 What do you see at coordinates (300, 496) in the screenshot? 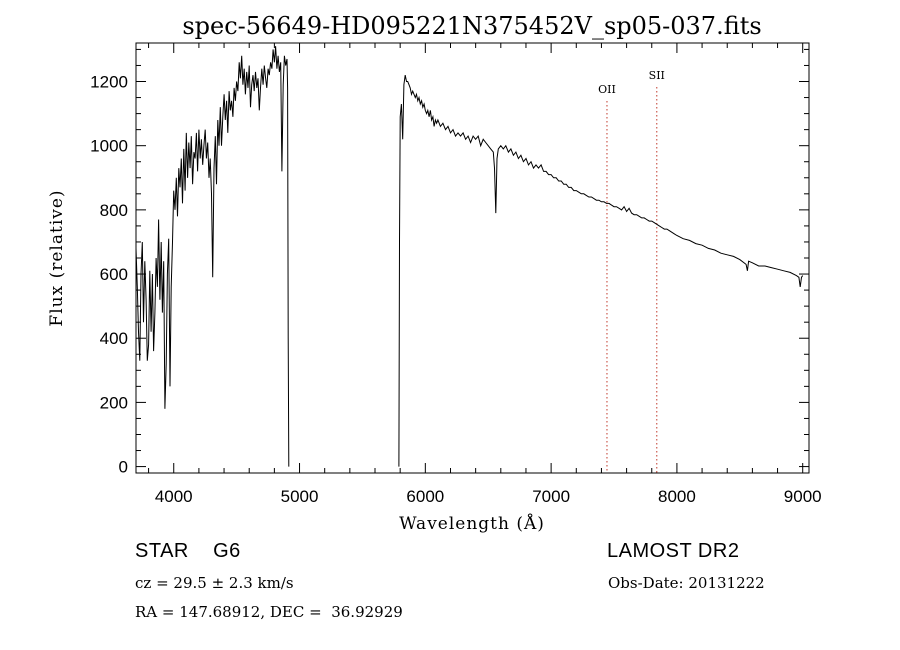
I see `x-tick-label: 5000` at bounding box center [300, 496].